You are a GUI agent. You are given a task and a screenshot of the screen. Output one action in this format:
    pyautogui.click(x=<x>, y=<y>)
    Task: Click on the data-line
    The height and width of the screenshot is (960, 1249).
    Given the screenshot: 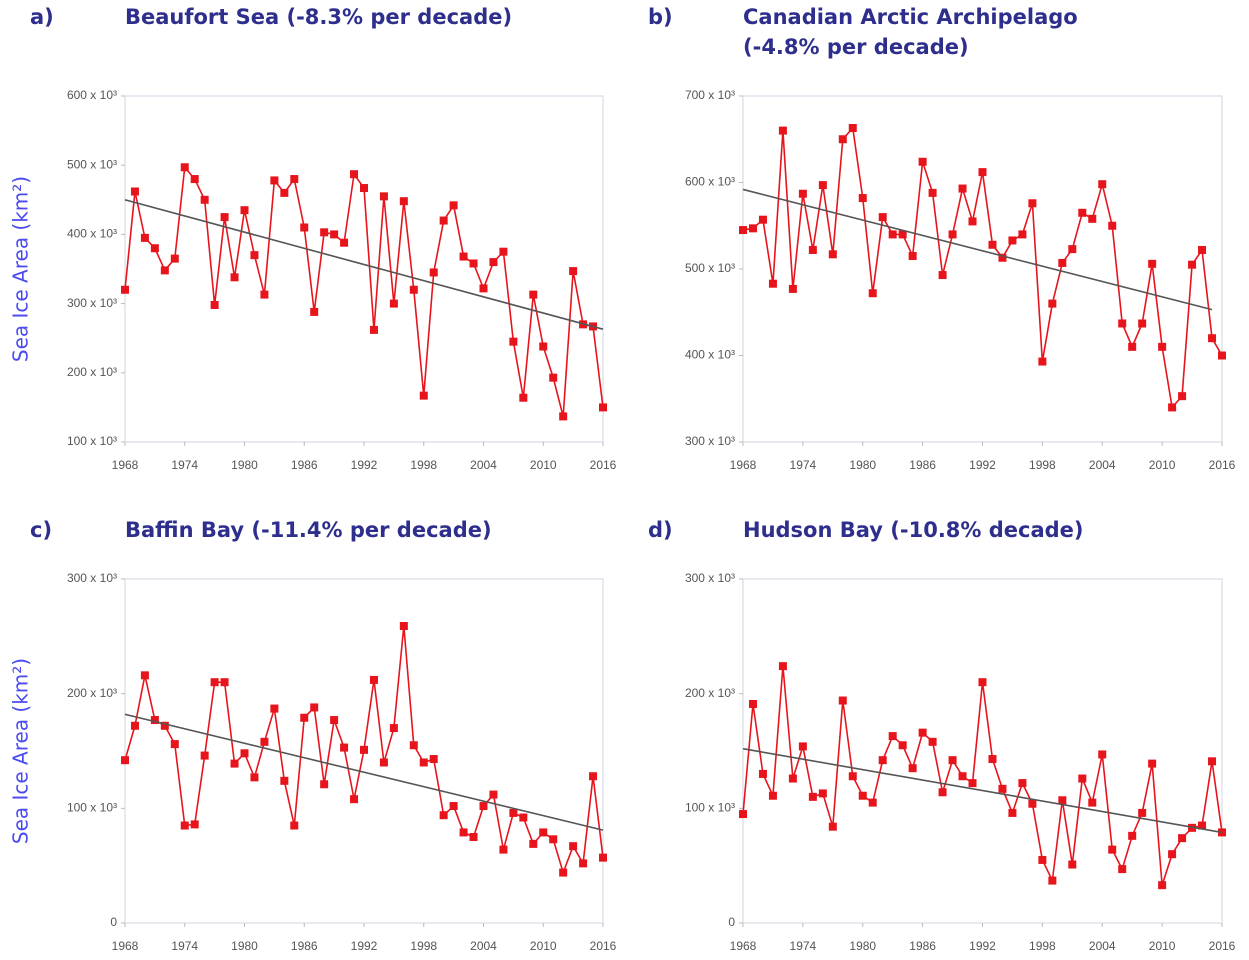 What is the action you would take?
    pyautogui.click(x=982, y=776)
    